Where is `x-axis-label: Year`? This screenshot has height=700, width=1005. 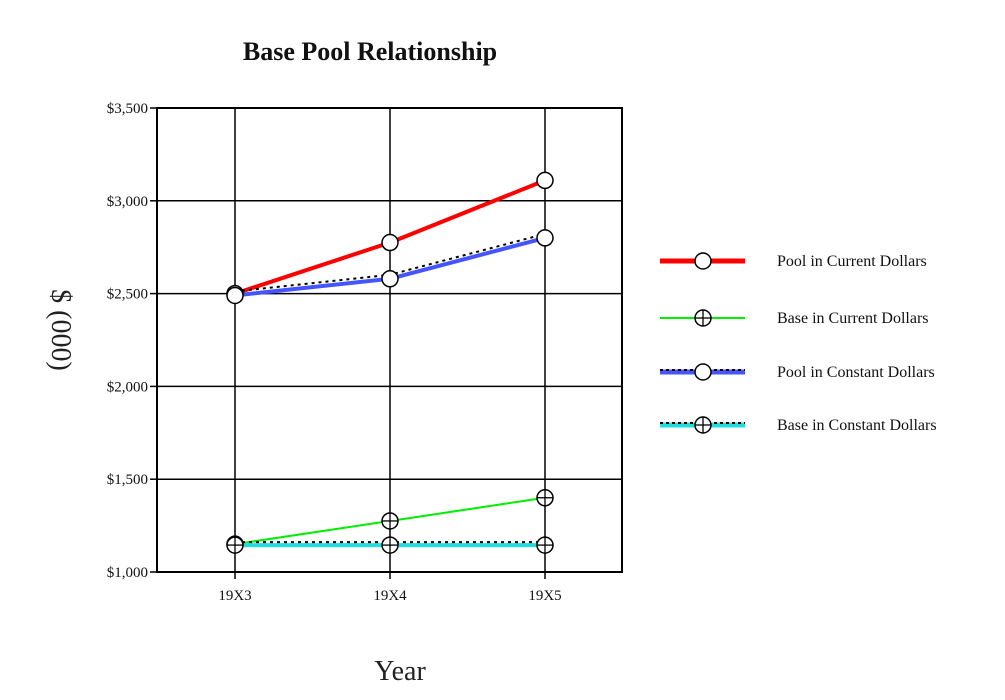
x-axis-label: Year is located at coordinates (400, 671).